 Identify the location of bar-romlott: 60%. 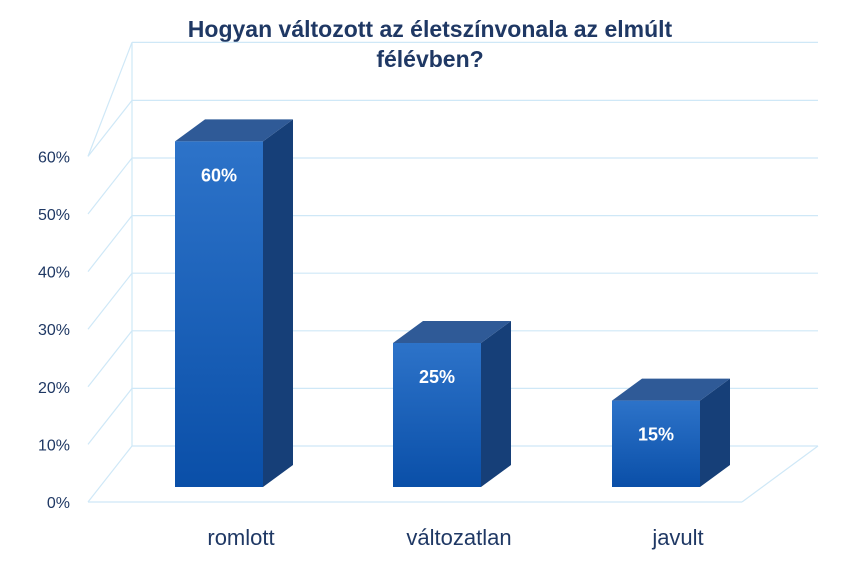
(234, 303).